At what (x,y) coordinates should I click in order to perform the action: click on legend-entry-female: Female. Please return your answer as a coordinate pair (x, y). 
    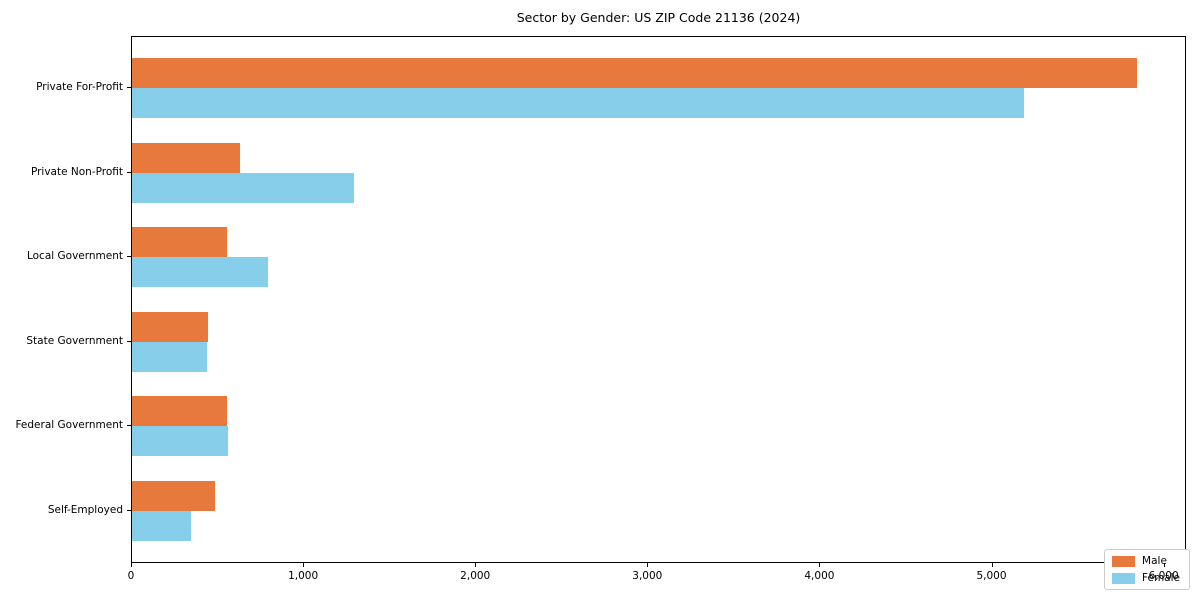
    Looking at the image, I should click on (1146, 578).